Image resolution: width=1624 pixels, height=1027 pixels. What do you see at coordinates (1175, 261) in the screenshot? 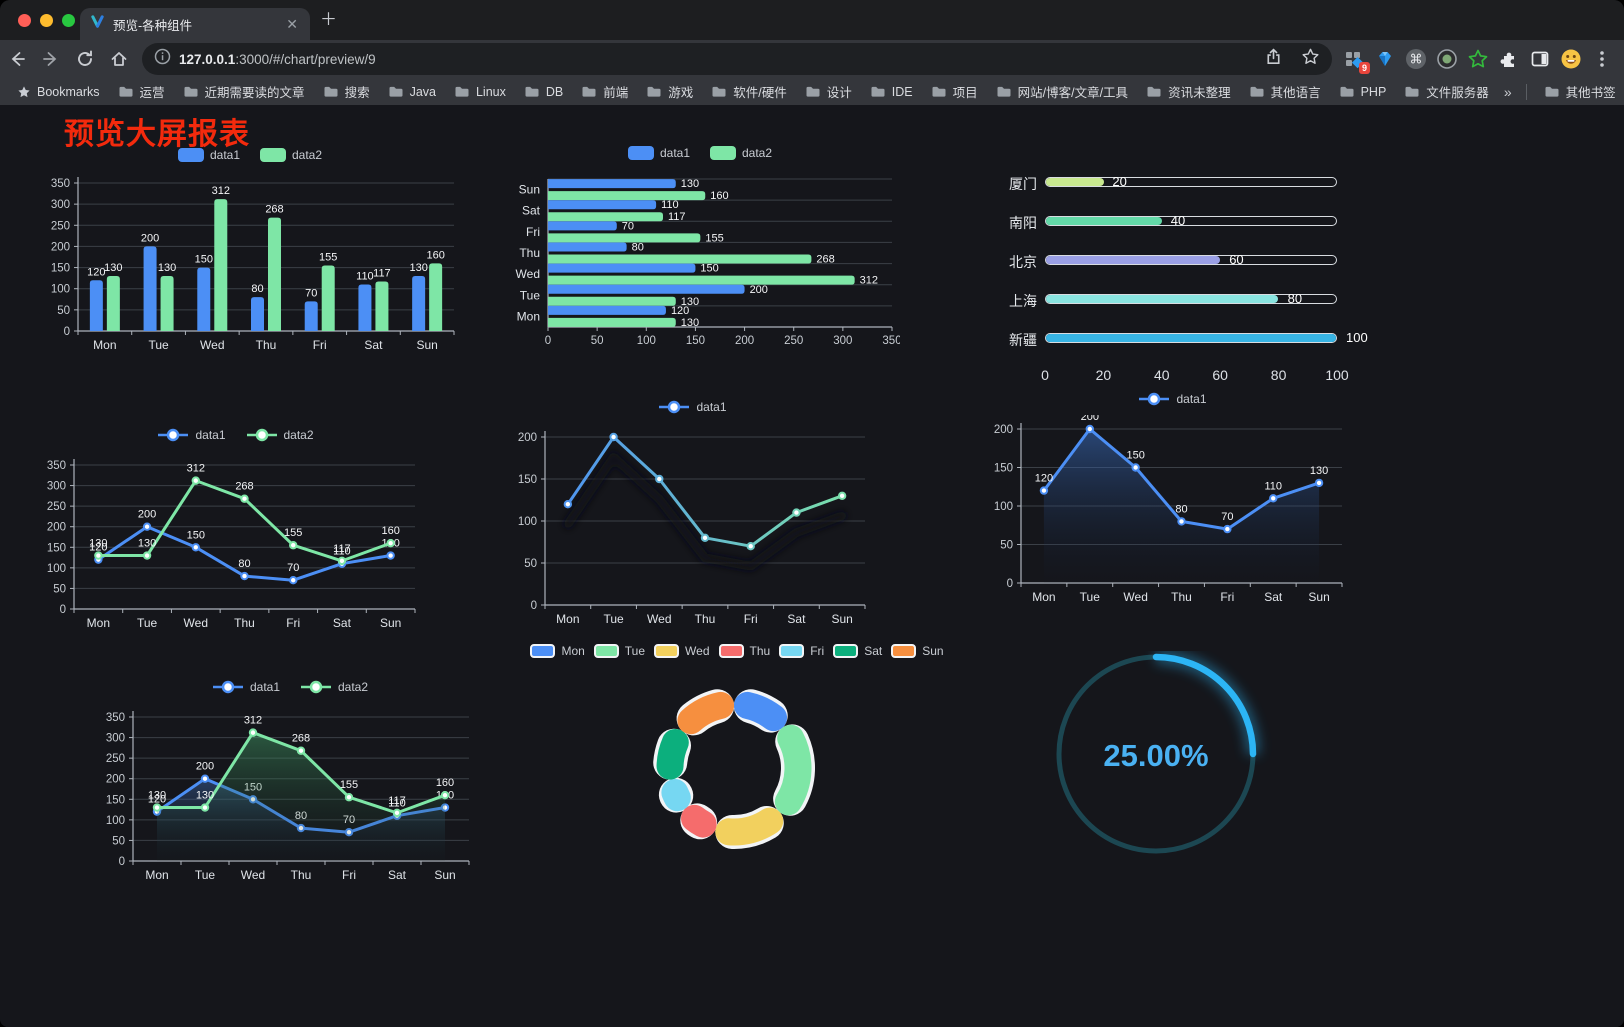
I see `capsule-row-北京: 北京 60` at bounding box center [1175, 261].